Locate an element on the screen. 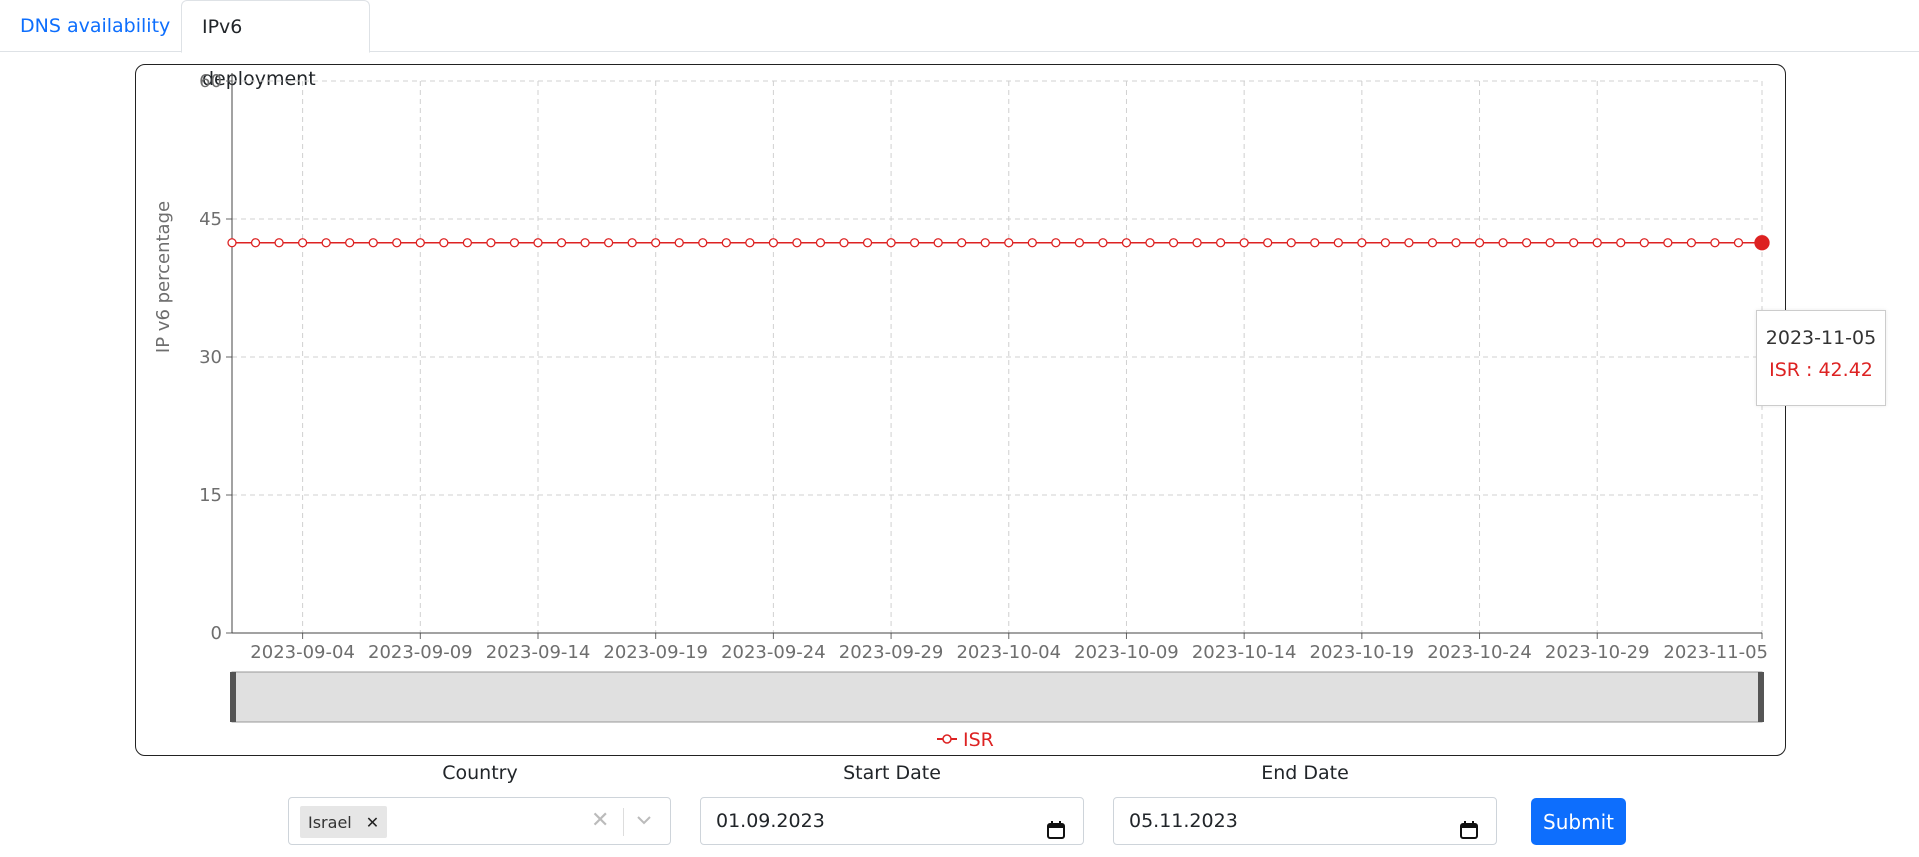  x-tick-label: 2023-09-14 is located at coordinates (538, 652).